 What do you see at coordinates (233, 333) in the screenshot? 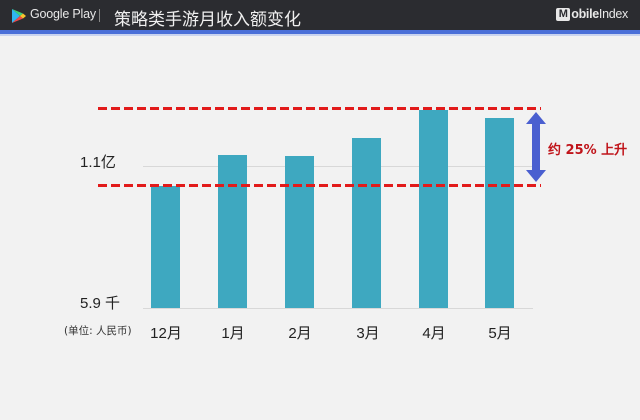
I see `x-label-1月: 1月` at bounding box center [233, 333].